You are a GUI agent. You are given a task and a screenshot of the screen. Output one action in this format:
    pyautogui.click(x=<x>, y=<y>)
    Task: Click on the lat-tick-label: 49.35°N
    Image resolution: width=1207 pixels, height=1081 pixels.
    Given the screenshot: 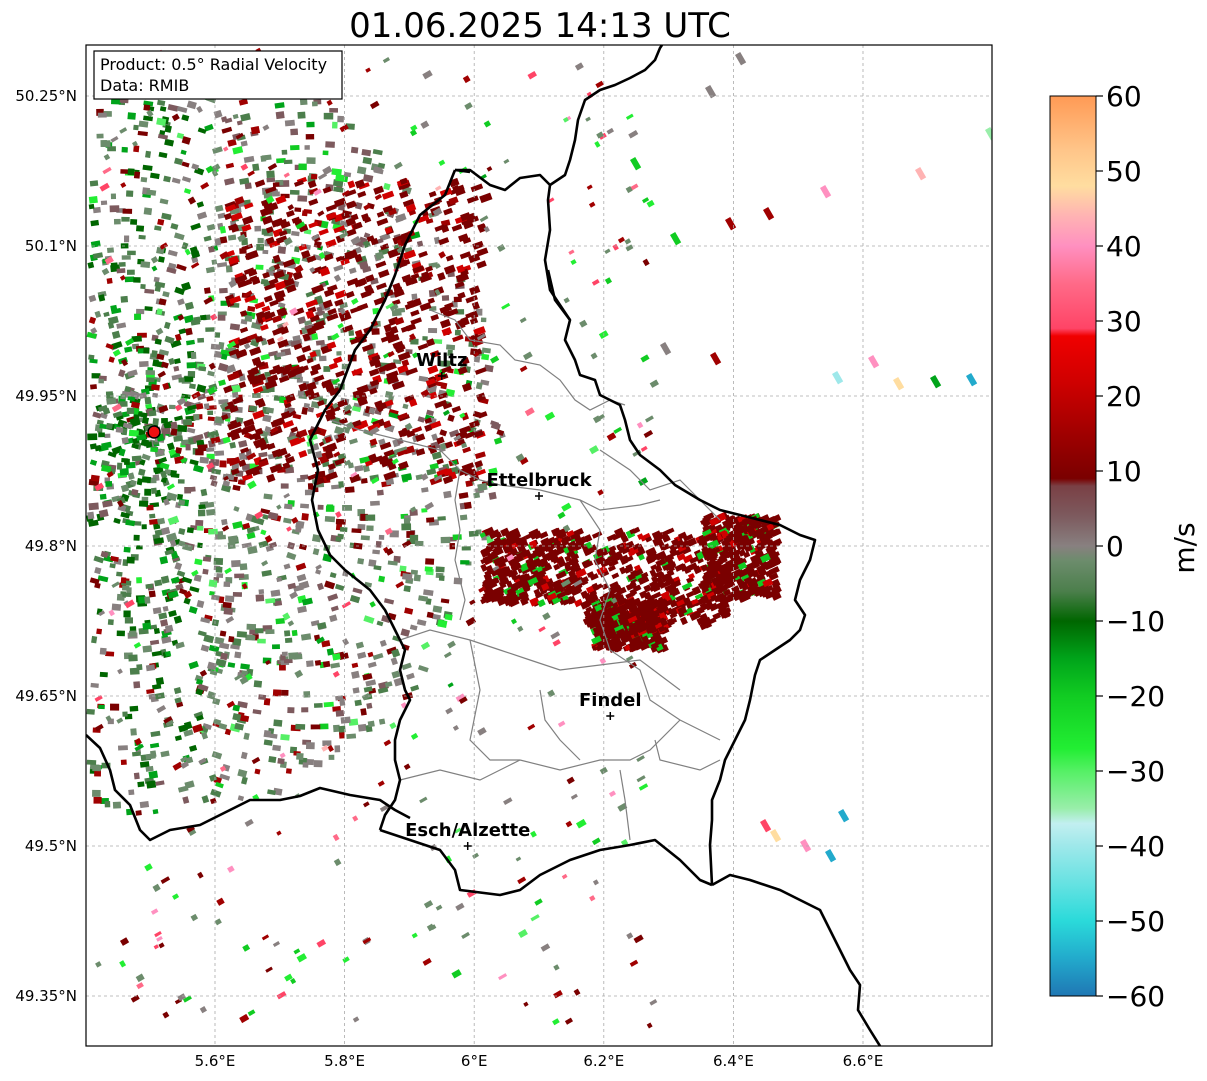 What is the action you would take?
    pyautogui.click(x=46, y=996)
    